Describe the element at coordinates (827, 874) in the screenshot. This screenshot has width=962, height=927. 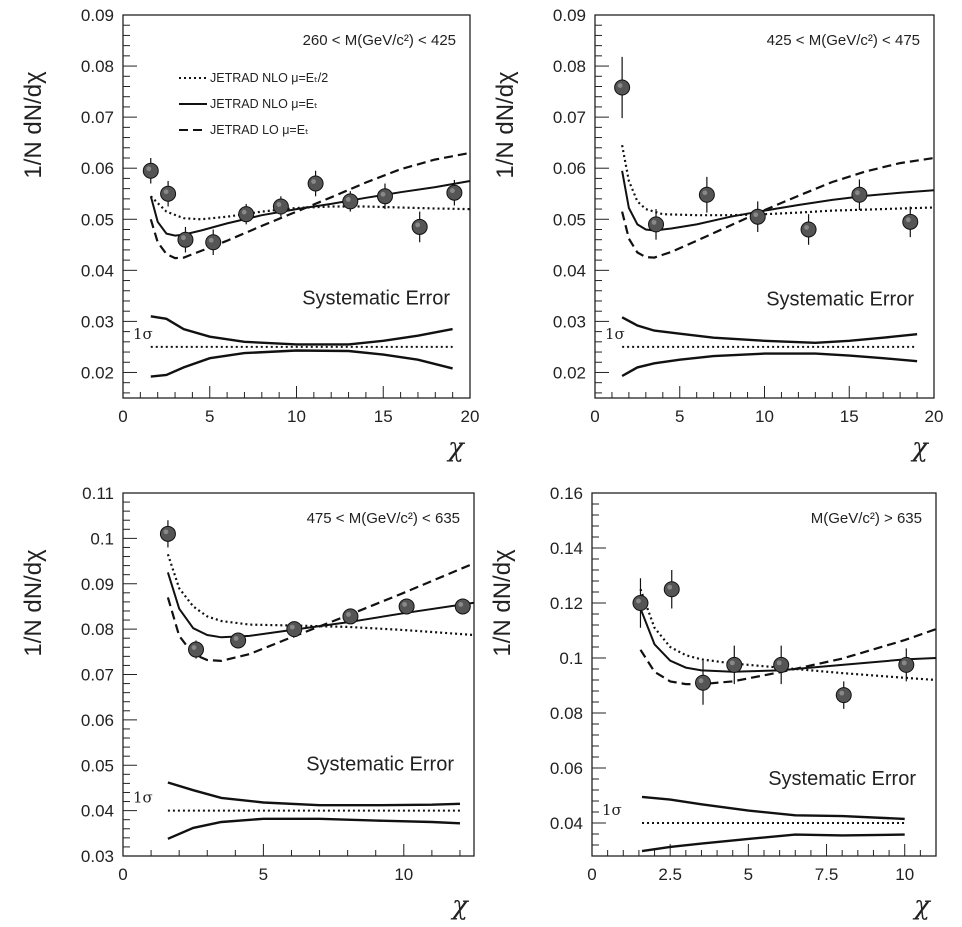
I see `x-tick-label: 7.5` at that location.